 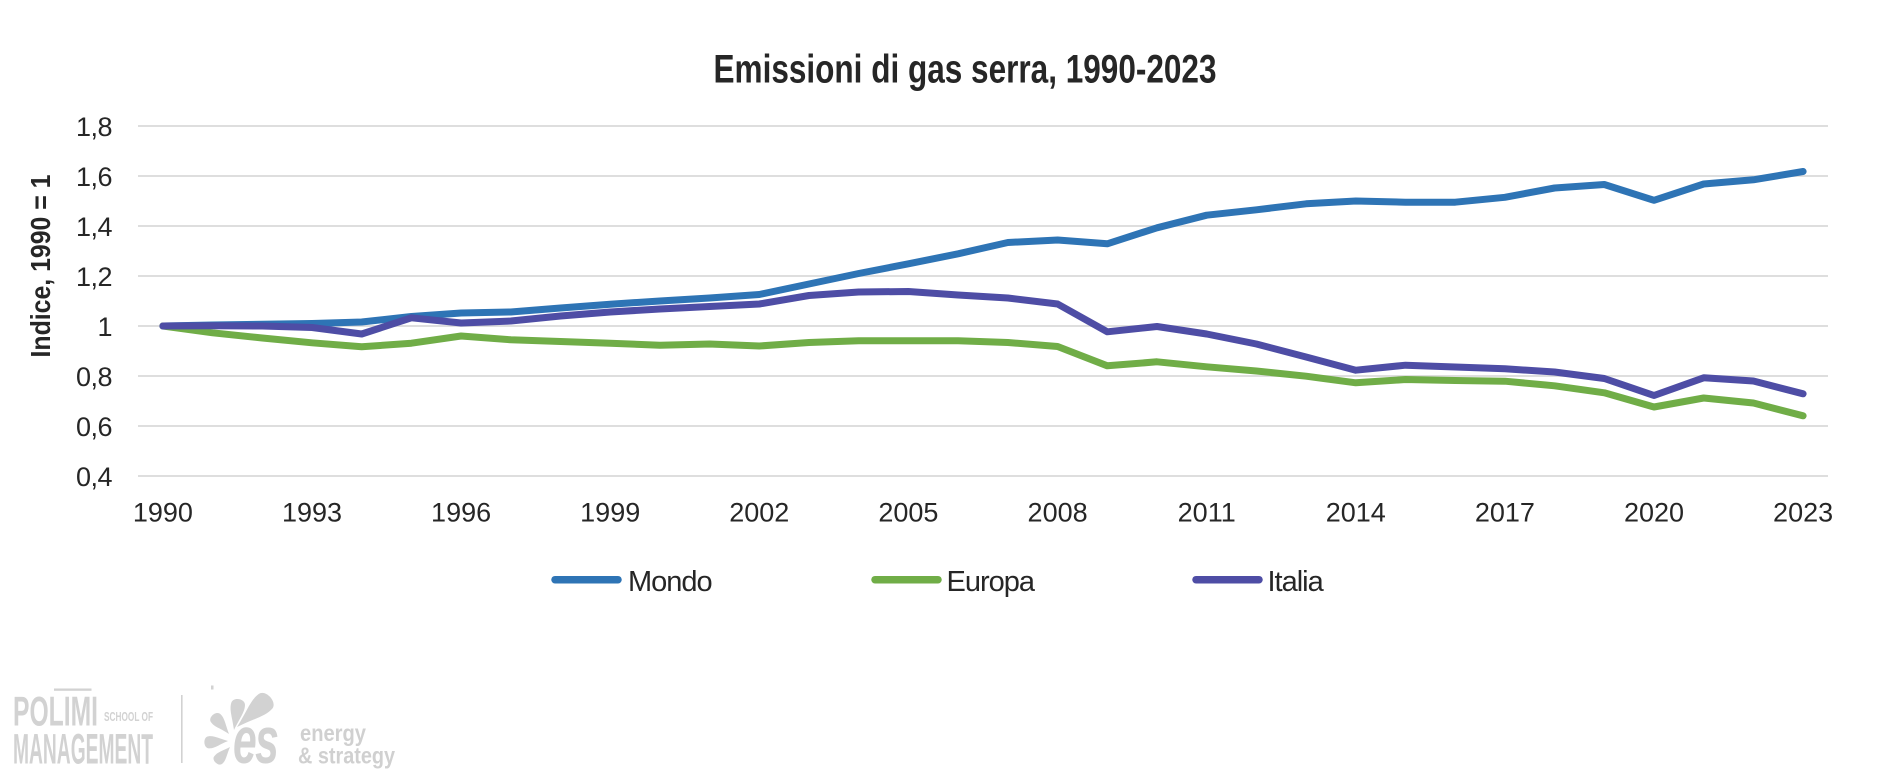 I want to click on svg-text: 2023, so click(x=1803, y=513).